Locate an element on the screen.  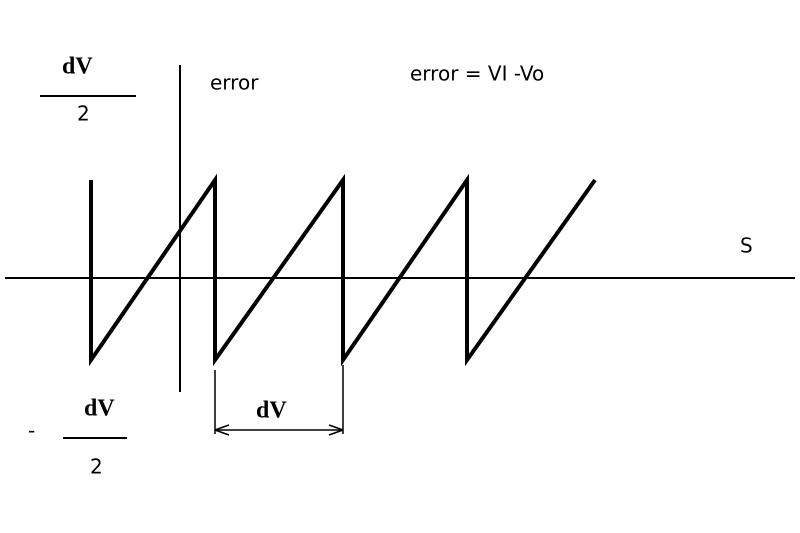
minus-sign: - is located at coordinates (31, 431).